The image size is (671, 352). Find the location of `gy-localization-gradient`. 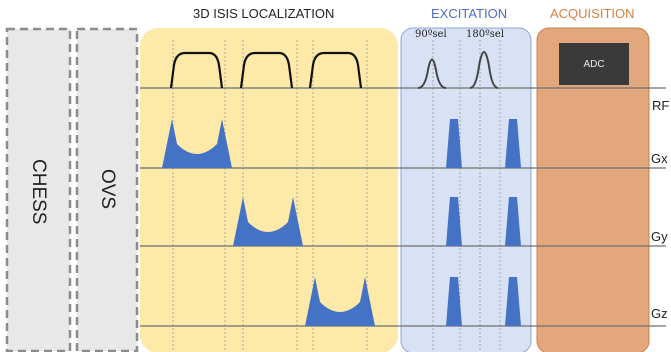

gy-localization-gradient is located at coordinates (268, 221).